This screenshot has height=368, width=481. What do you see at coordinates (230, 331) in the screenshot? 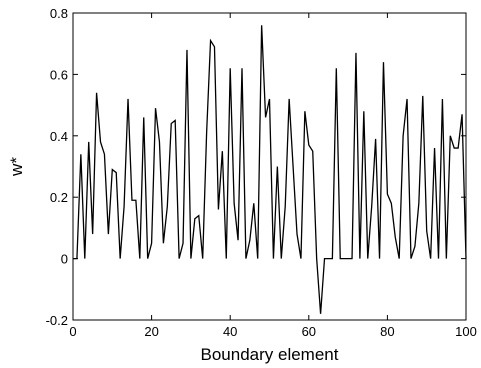
I see `x-tick-label: 40` at bounding box center [230, 331].